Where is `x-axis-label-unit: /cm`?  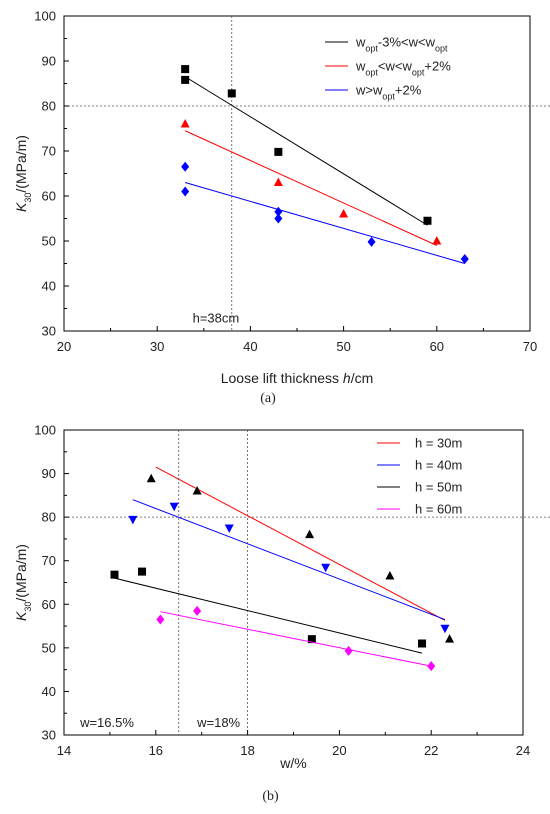 x-axis-label-unit: /cm is located at coordinates (362, 378).